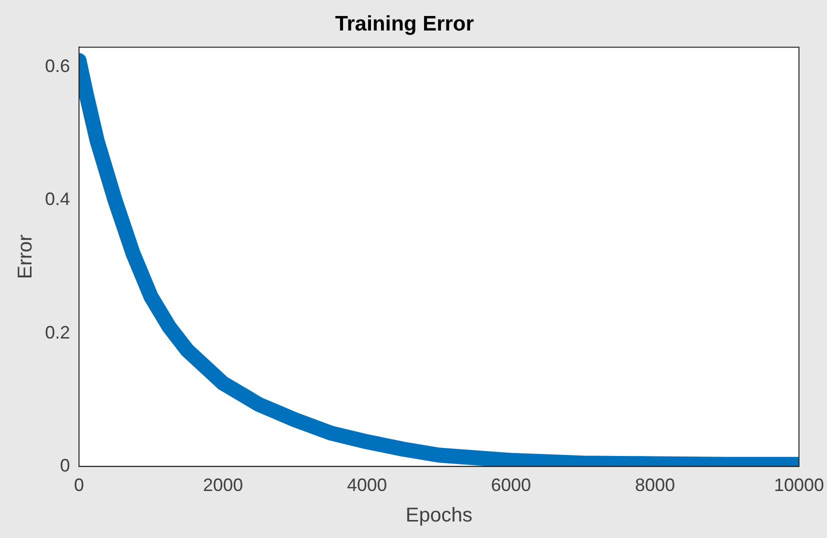 This screenshot has width=827, height=538. I want to click on chart-title: Training Error, so click(404, 24).